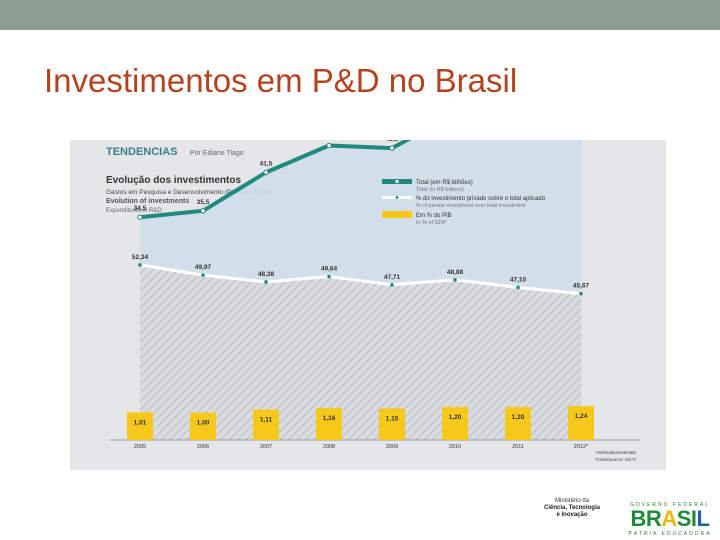 The height and width of the screenshot is (540, 720). Describe the element at coordinates (616, 452) in the screenshot. I see `chart-note: *estimativa/estimate` at that location.